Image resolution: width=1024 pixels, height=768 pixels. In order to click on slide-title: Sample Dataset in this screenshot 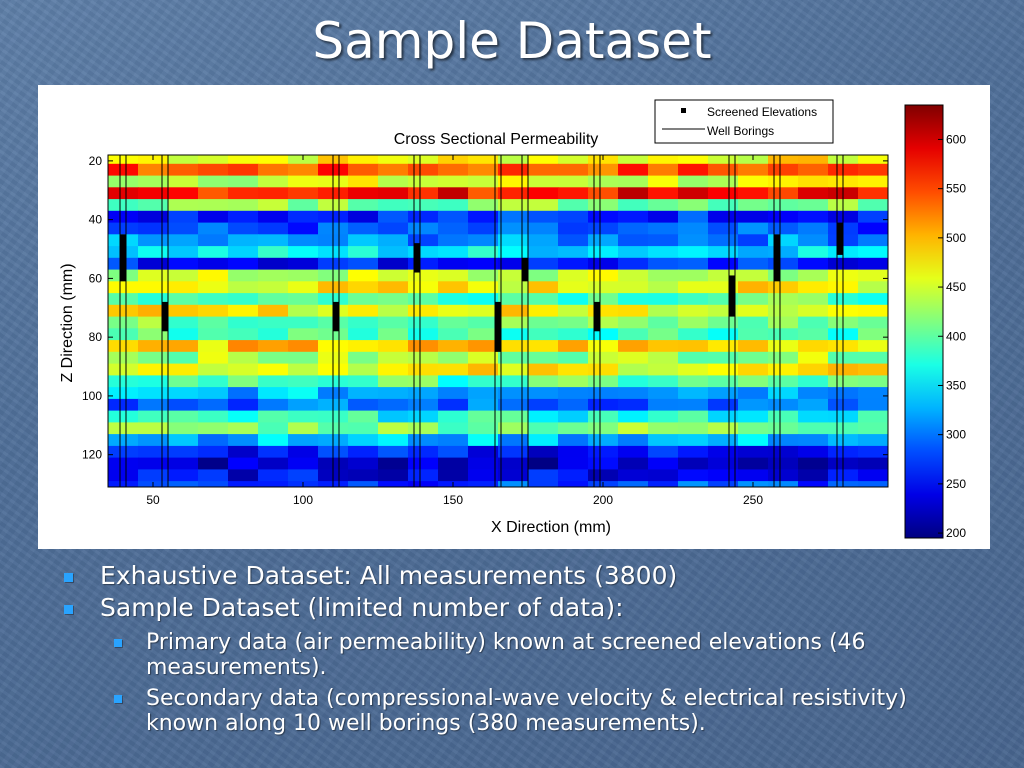, I will do `click(512, 41)`.